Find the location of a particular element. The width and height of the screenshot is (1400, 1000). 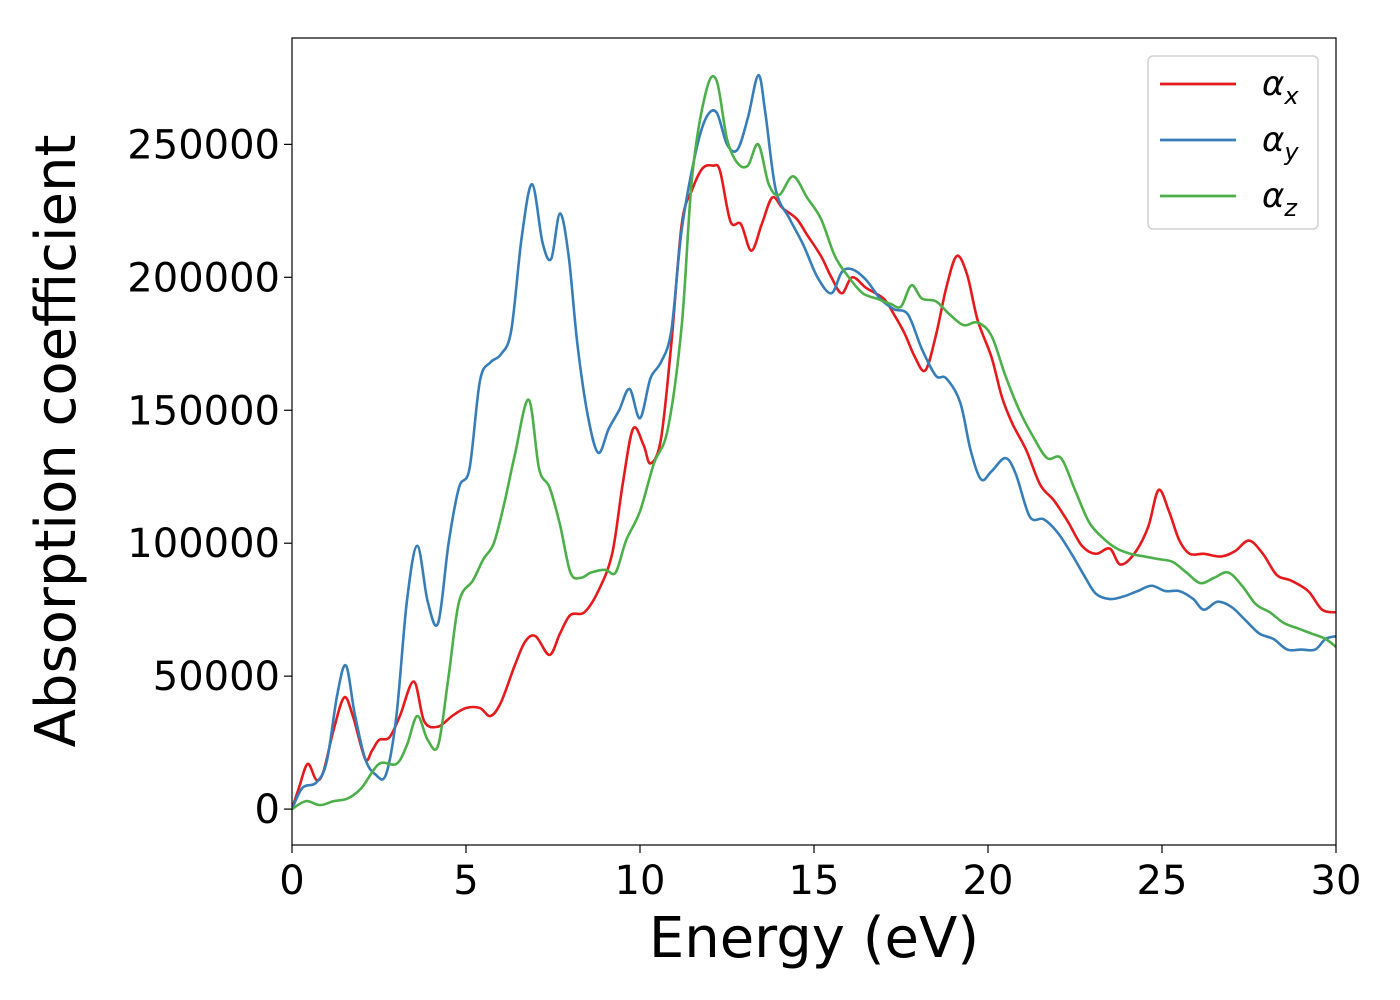

x-axis: 0 5 10 15 20 25 30 is located at coordinates (820, 874).